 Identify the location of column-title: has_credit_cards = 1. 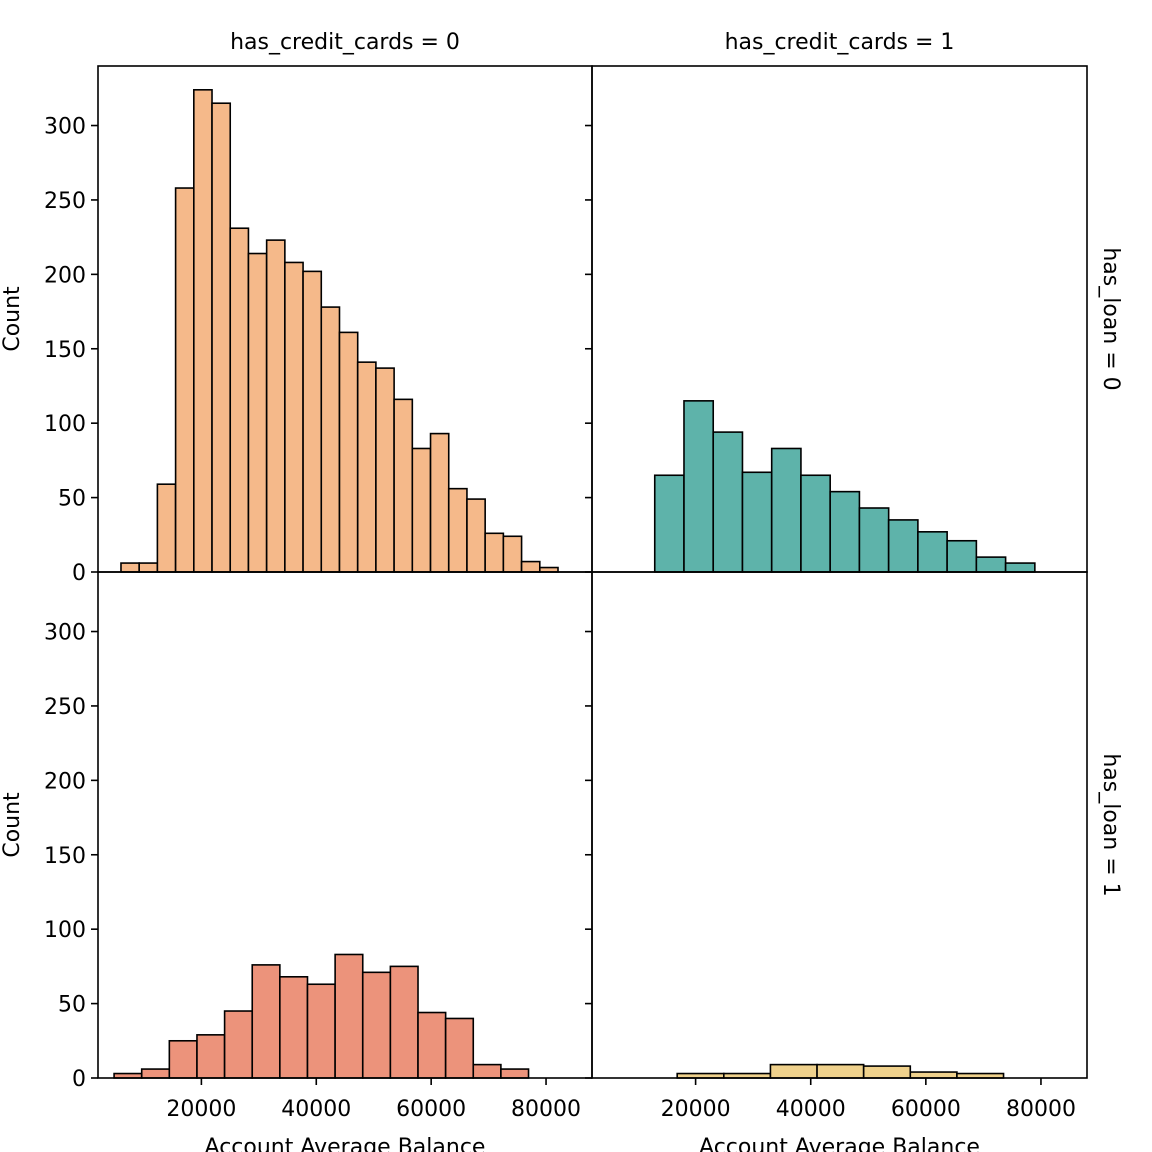
(840, 42).